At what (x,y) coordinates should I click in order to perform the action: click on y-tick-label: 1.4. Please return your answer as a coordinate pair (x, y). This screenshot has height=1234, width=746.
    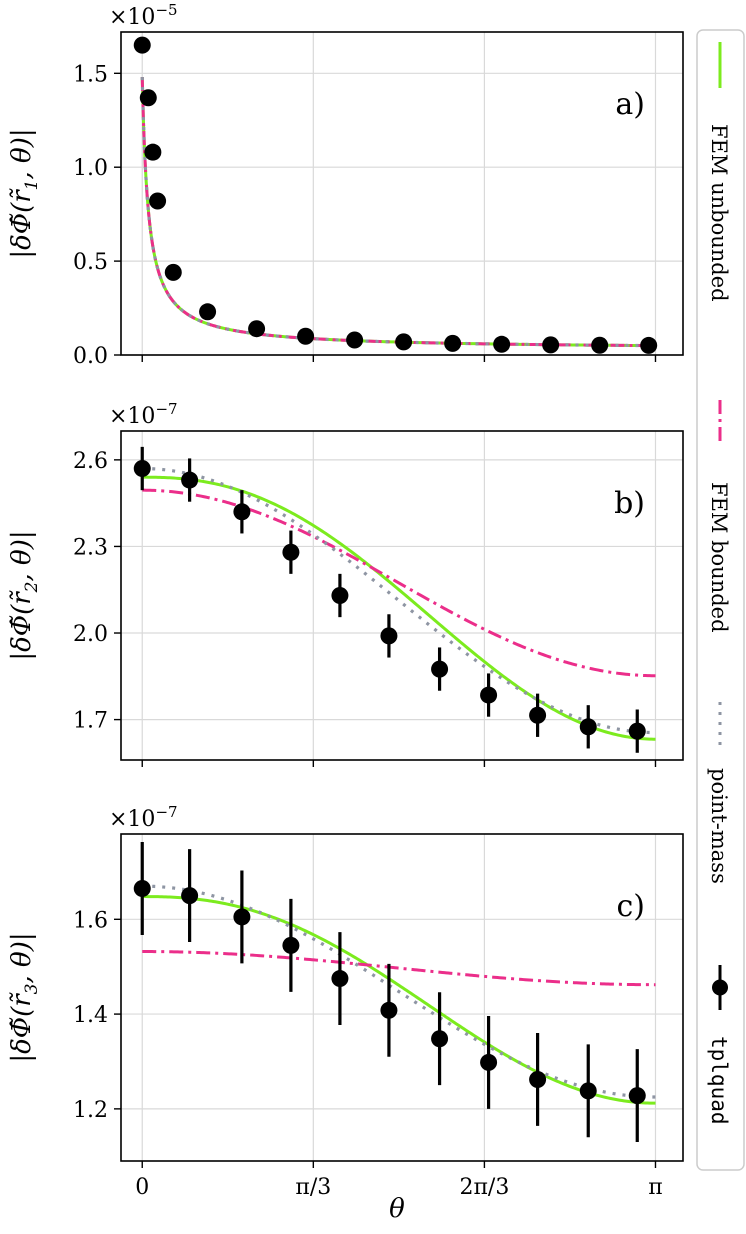
    Looking at the image, I should click on (90, 1015).